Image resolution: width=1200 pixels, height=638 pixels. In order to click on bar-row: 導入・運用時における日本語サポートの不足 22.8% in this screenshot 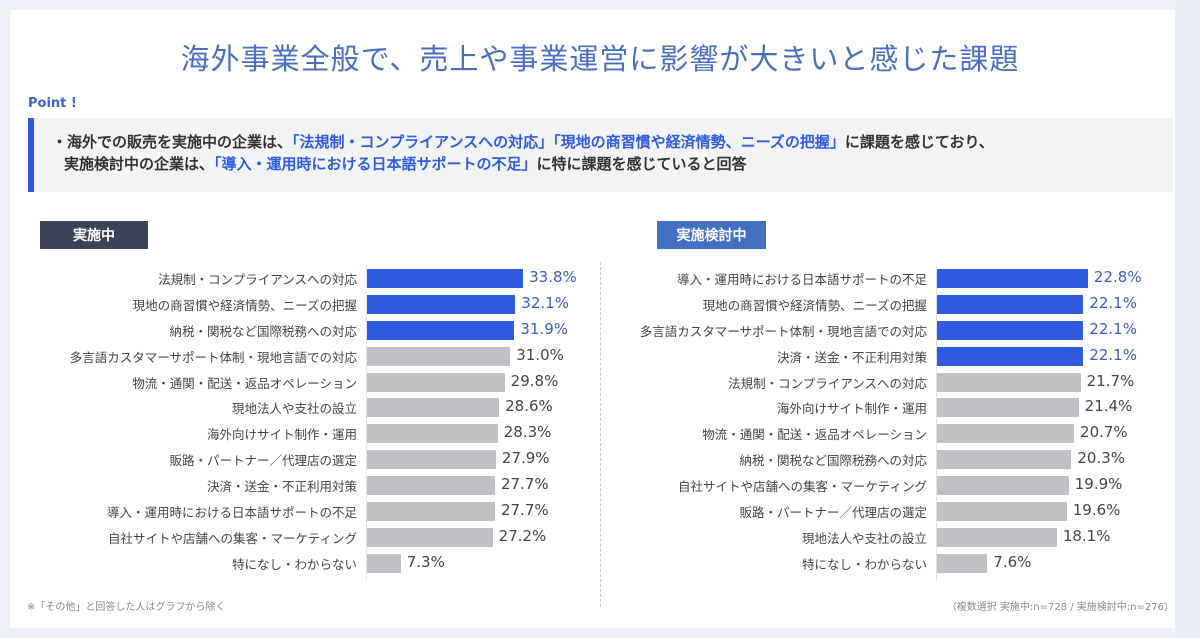, I will do `click(905, 279)`.